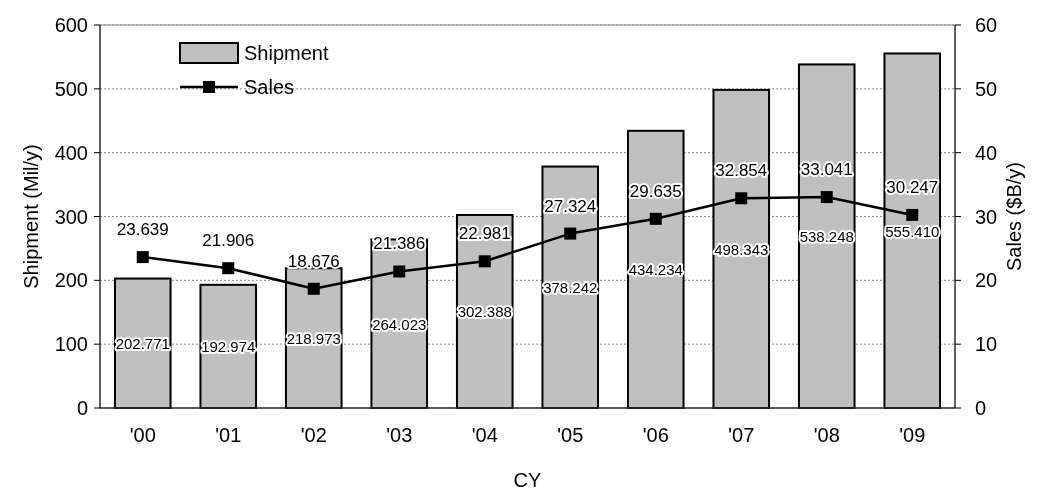 This screenshot has height=499, width=1041. I want to click on x-tick-label: '06, so click(655, 435).